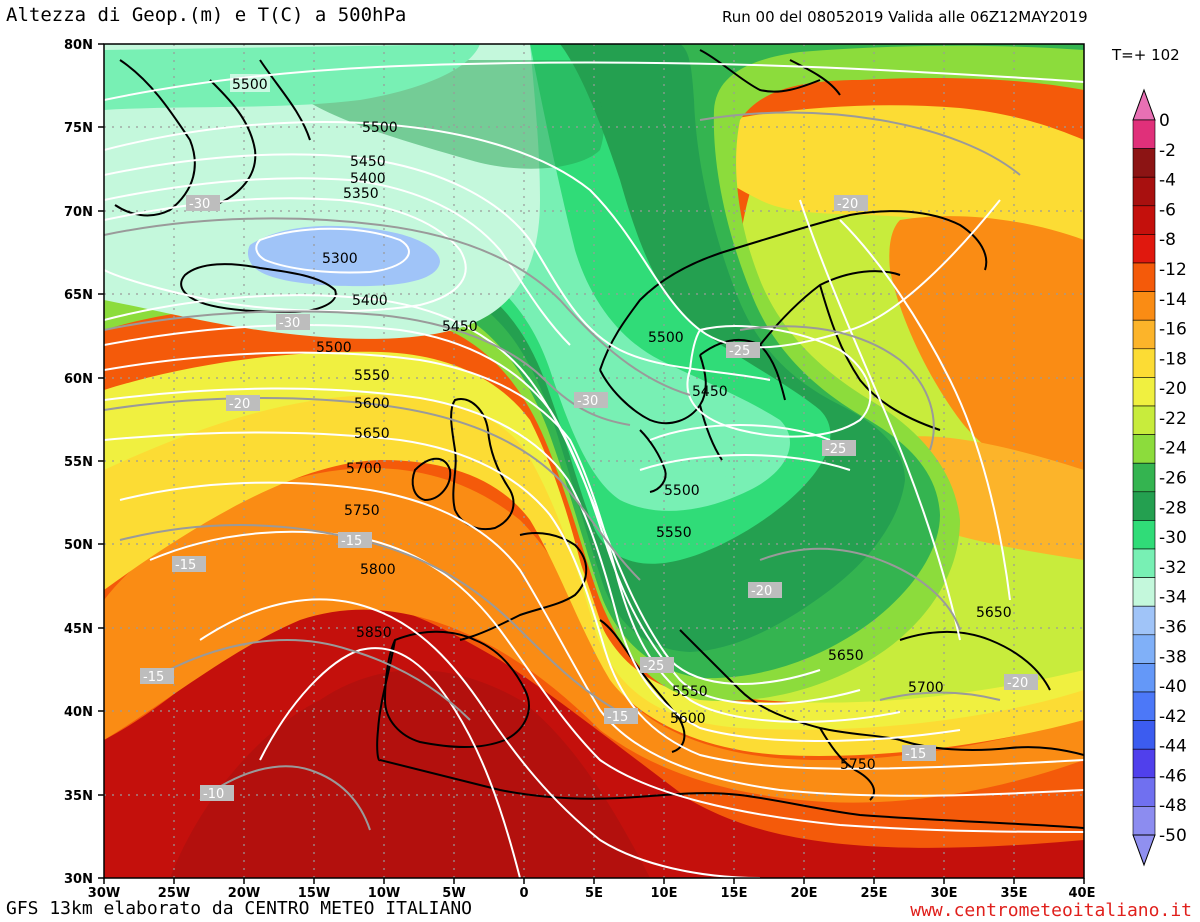 The height and width of the screenshot is (922, 1200). I want to click on lon-label: 20E, so click(804, 893).